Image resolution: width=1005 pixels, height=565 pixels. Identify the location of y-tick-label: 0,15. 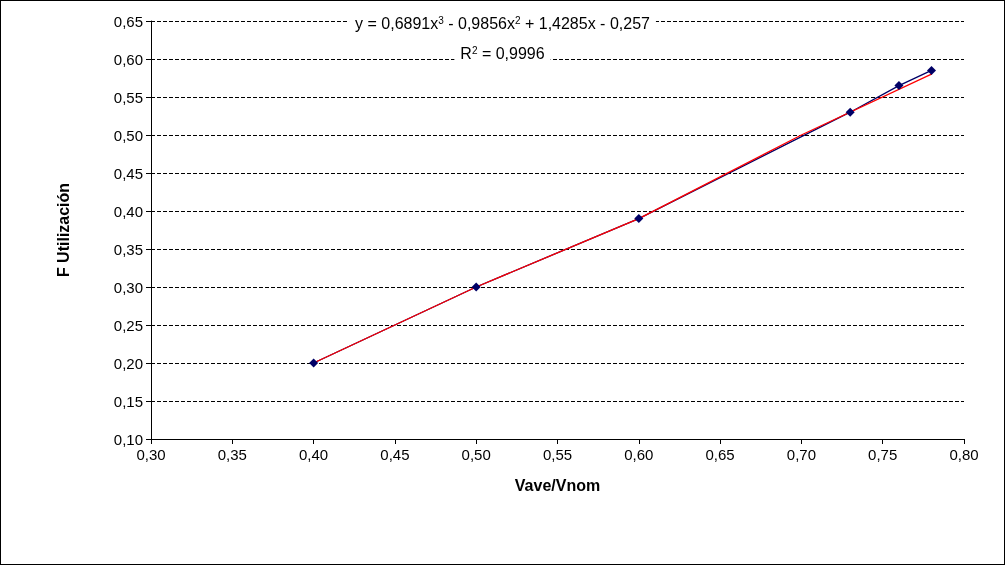
(128, 401).